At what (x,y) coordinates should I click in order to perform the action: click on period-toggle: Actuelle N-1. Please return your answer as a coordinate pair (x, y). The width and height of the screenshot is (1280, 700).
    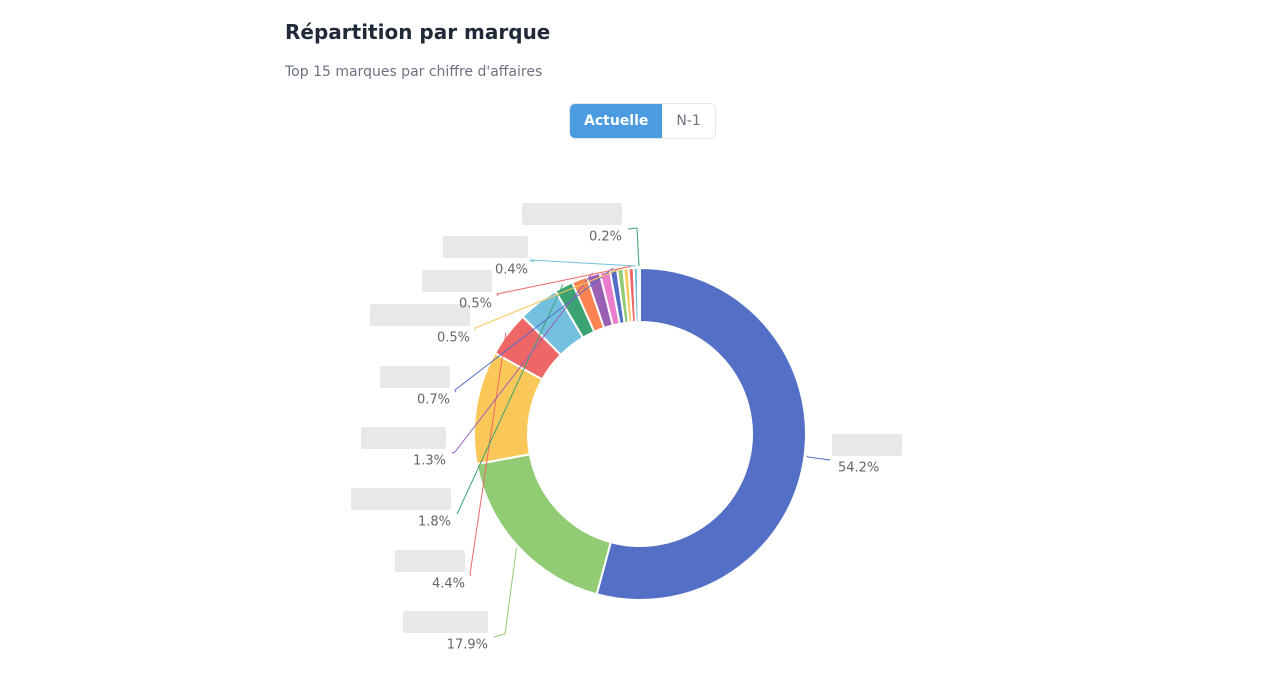
    Looking at the image, I should click on (642, 121).